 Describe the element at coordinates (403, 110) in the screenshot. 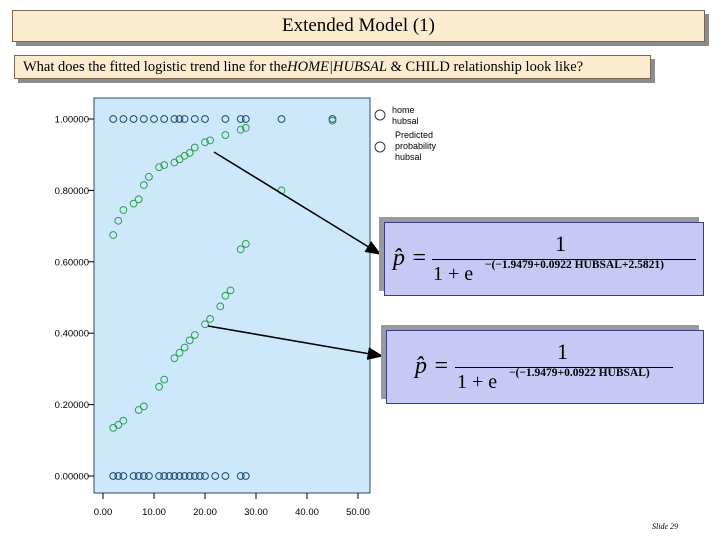

I see `legend-label-observed: home` at that location.